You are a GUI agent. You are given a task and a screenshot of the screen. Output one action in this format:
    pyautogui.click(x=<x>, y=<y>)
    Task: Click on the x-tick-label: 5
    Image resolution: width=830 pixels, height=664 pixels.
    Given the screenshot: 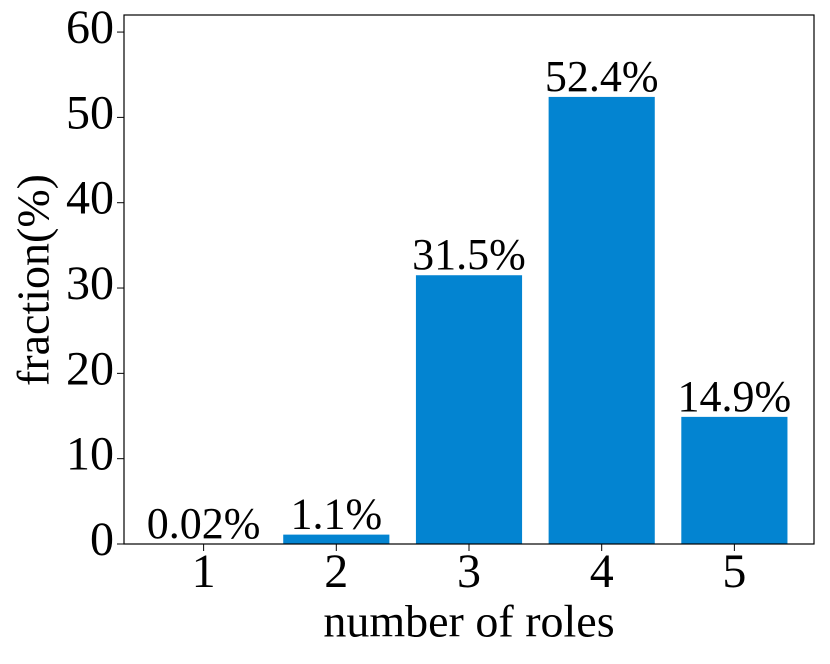 What is the action you would take?
    pyautogui.click(x=734, y=571)
    